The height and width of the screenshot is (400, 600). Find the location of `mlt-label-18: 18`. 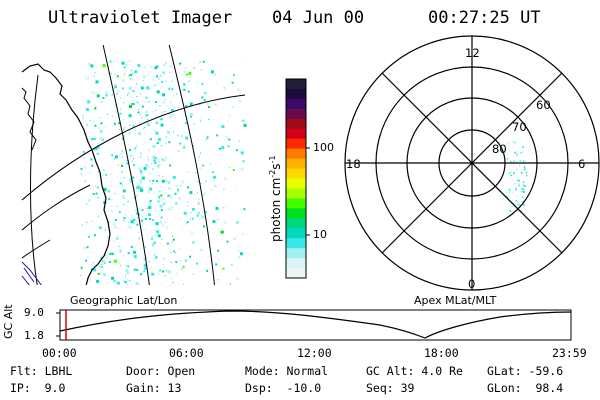

mlt-label-18: 18 is located at coordinates (353, 164).